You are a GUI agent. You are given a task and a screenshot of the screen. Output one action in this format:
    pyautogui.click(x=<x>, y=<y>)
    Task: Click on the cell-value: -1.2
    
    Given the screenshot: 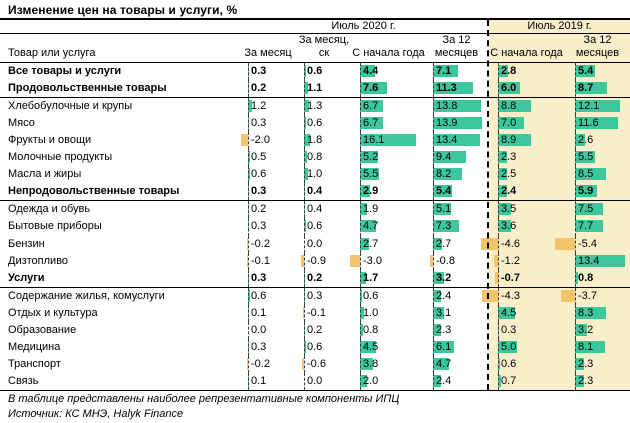 What is the action you would take?
    pyautogui.click(x=510, y=260)
    